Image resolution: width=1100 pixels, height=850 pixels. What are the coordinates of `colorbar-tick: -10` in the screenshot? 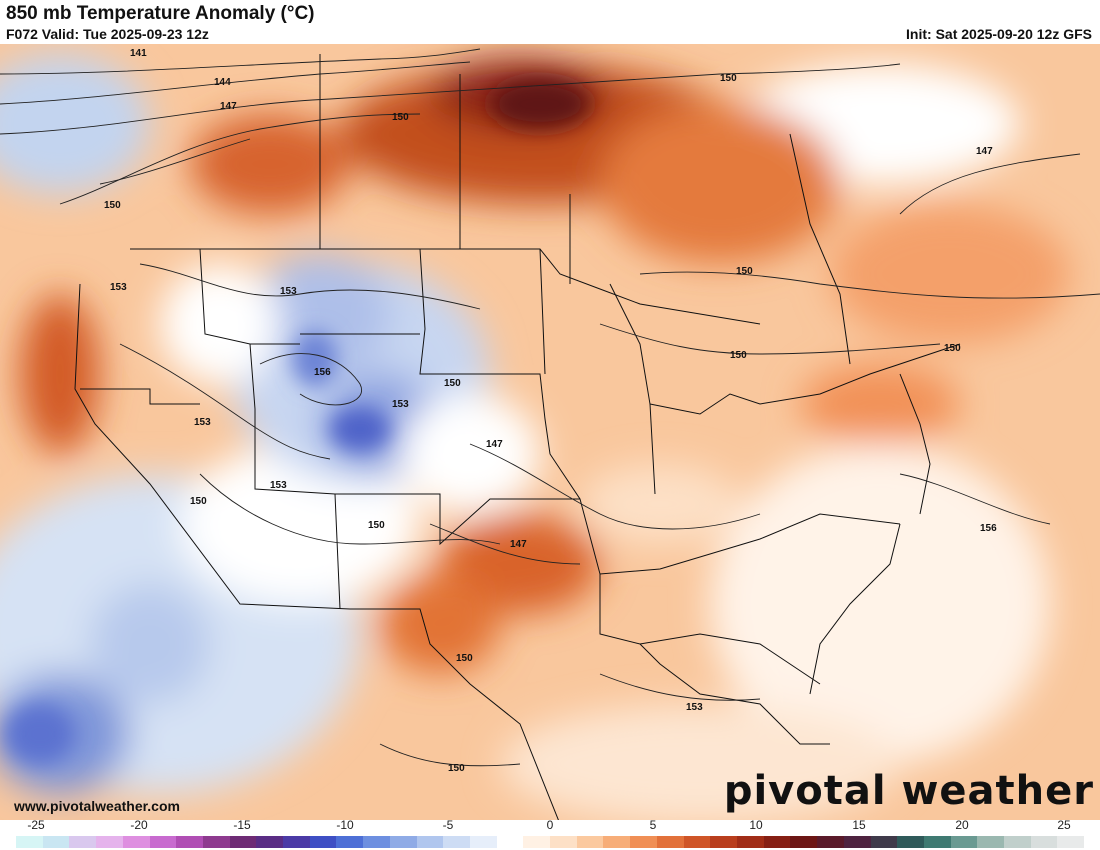 It's located at (345, 825).